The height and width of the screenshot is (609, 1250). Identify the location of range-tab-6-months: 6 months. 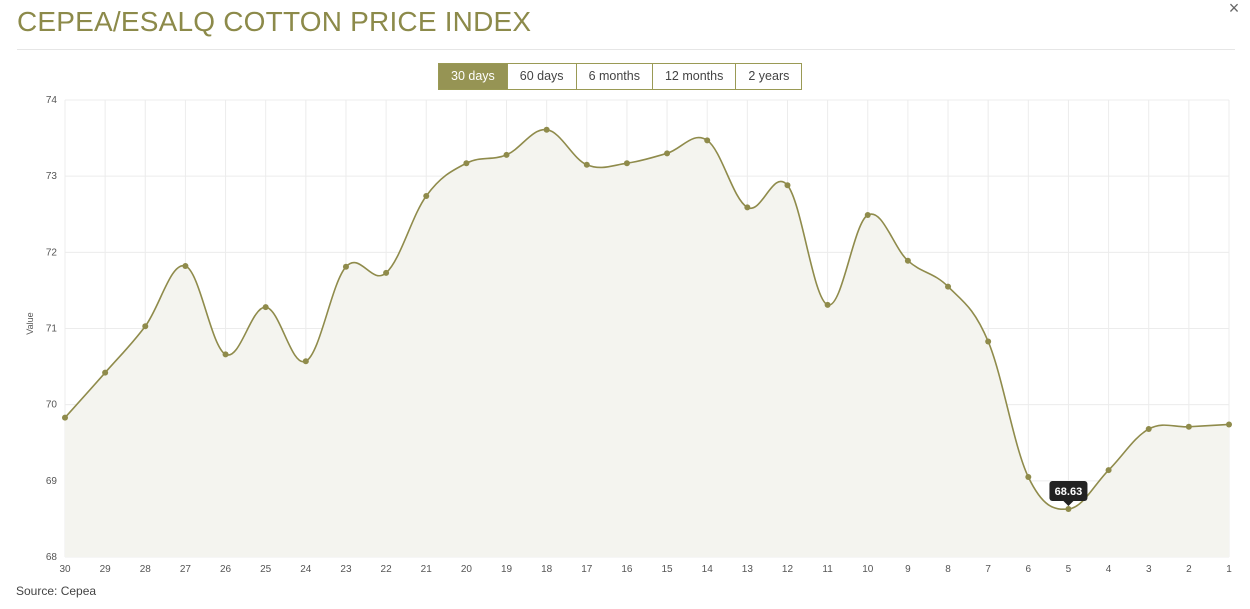
(613, 76).